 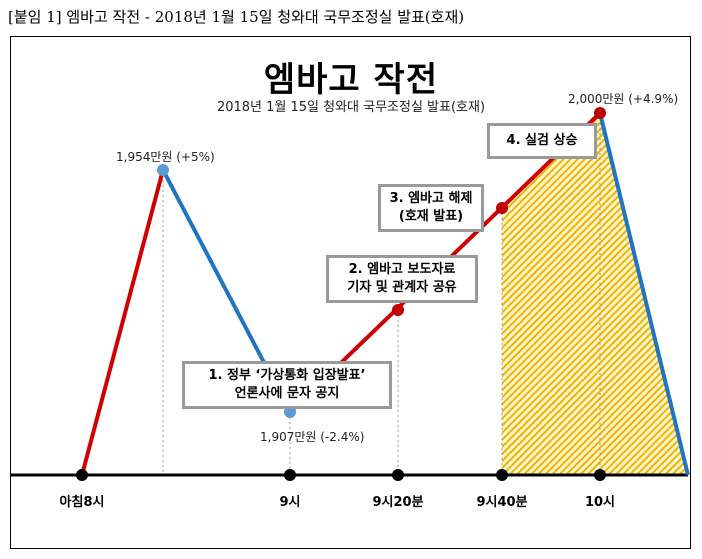 What do you see at coordinates (623, 99) in the screenshot?
I see `peak2-label: 2,000만원 (+4.9%)` at bounding box center [623, 99].